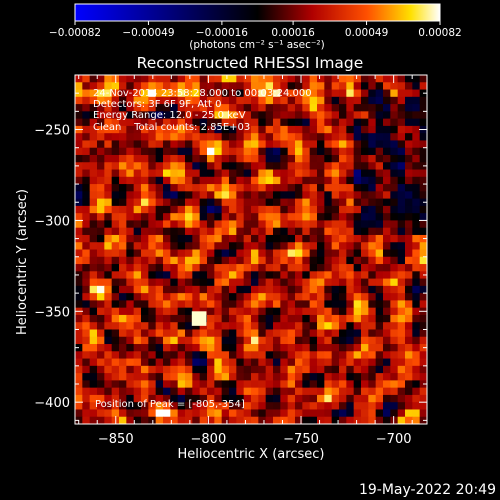 This screenshot has width=500, height=500. What do you see at coordinates (256, 45) in the screenshot?
I see `colorbar-units-label: (photons cm⁻² s⁻¹ asec⁻²)` at bounding box center [256, 45].